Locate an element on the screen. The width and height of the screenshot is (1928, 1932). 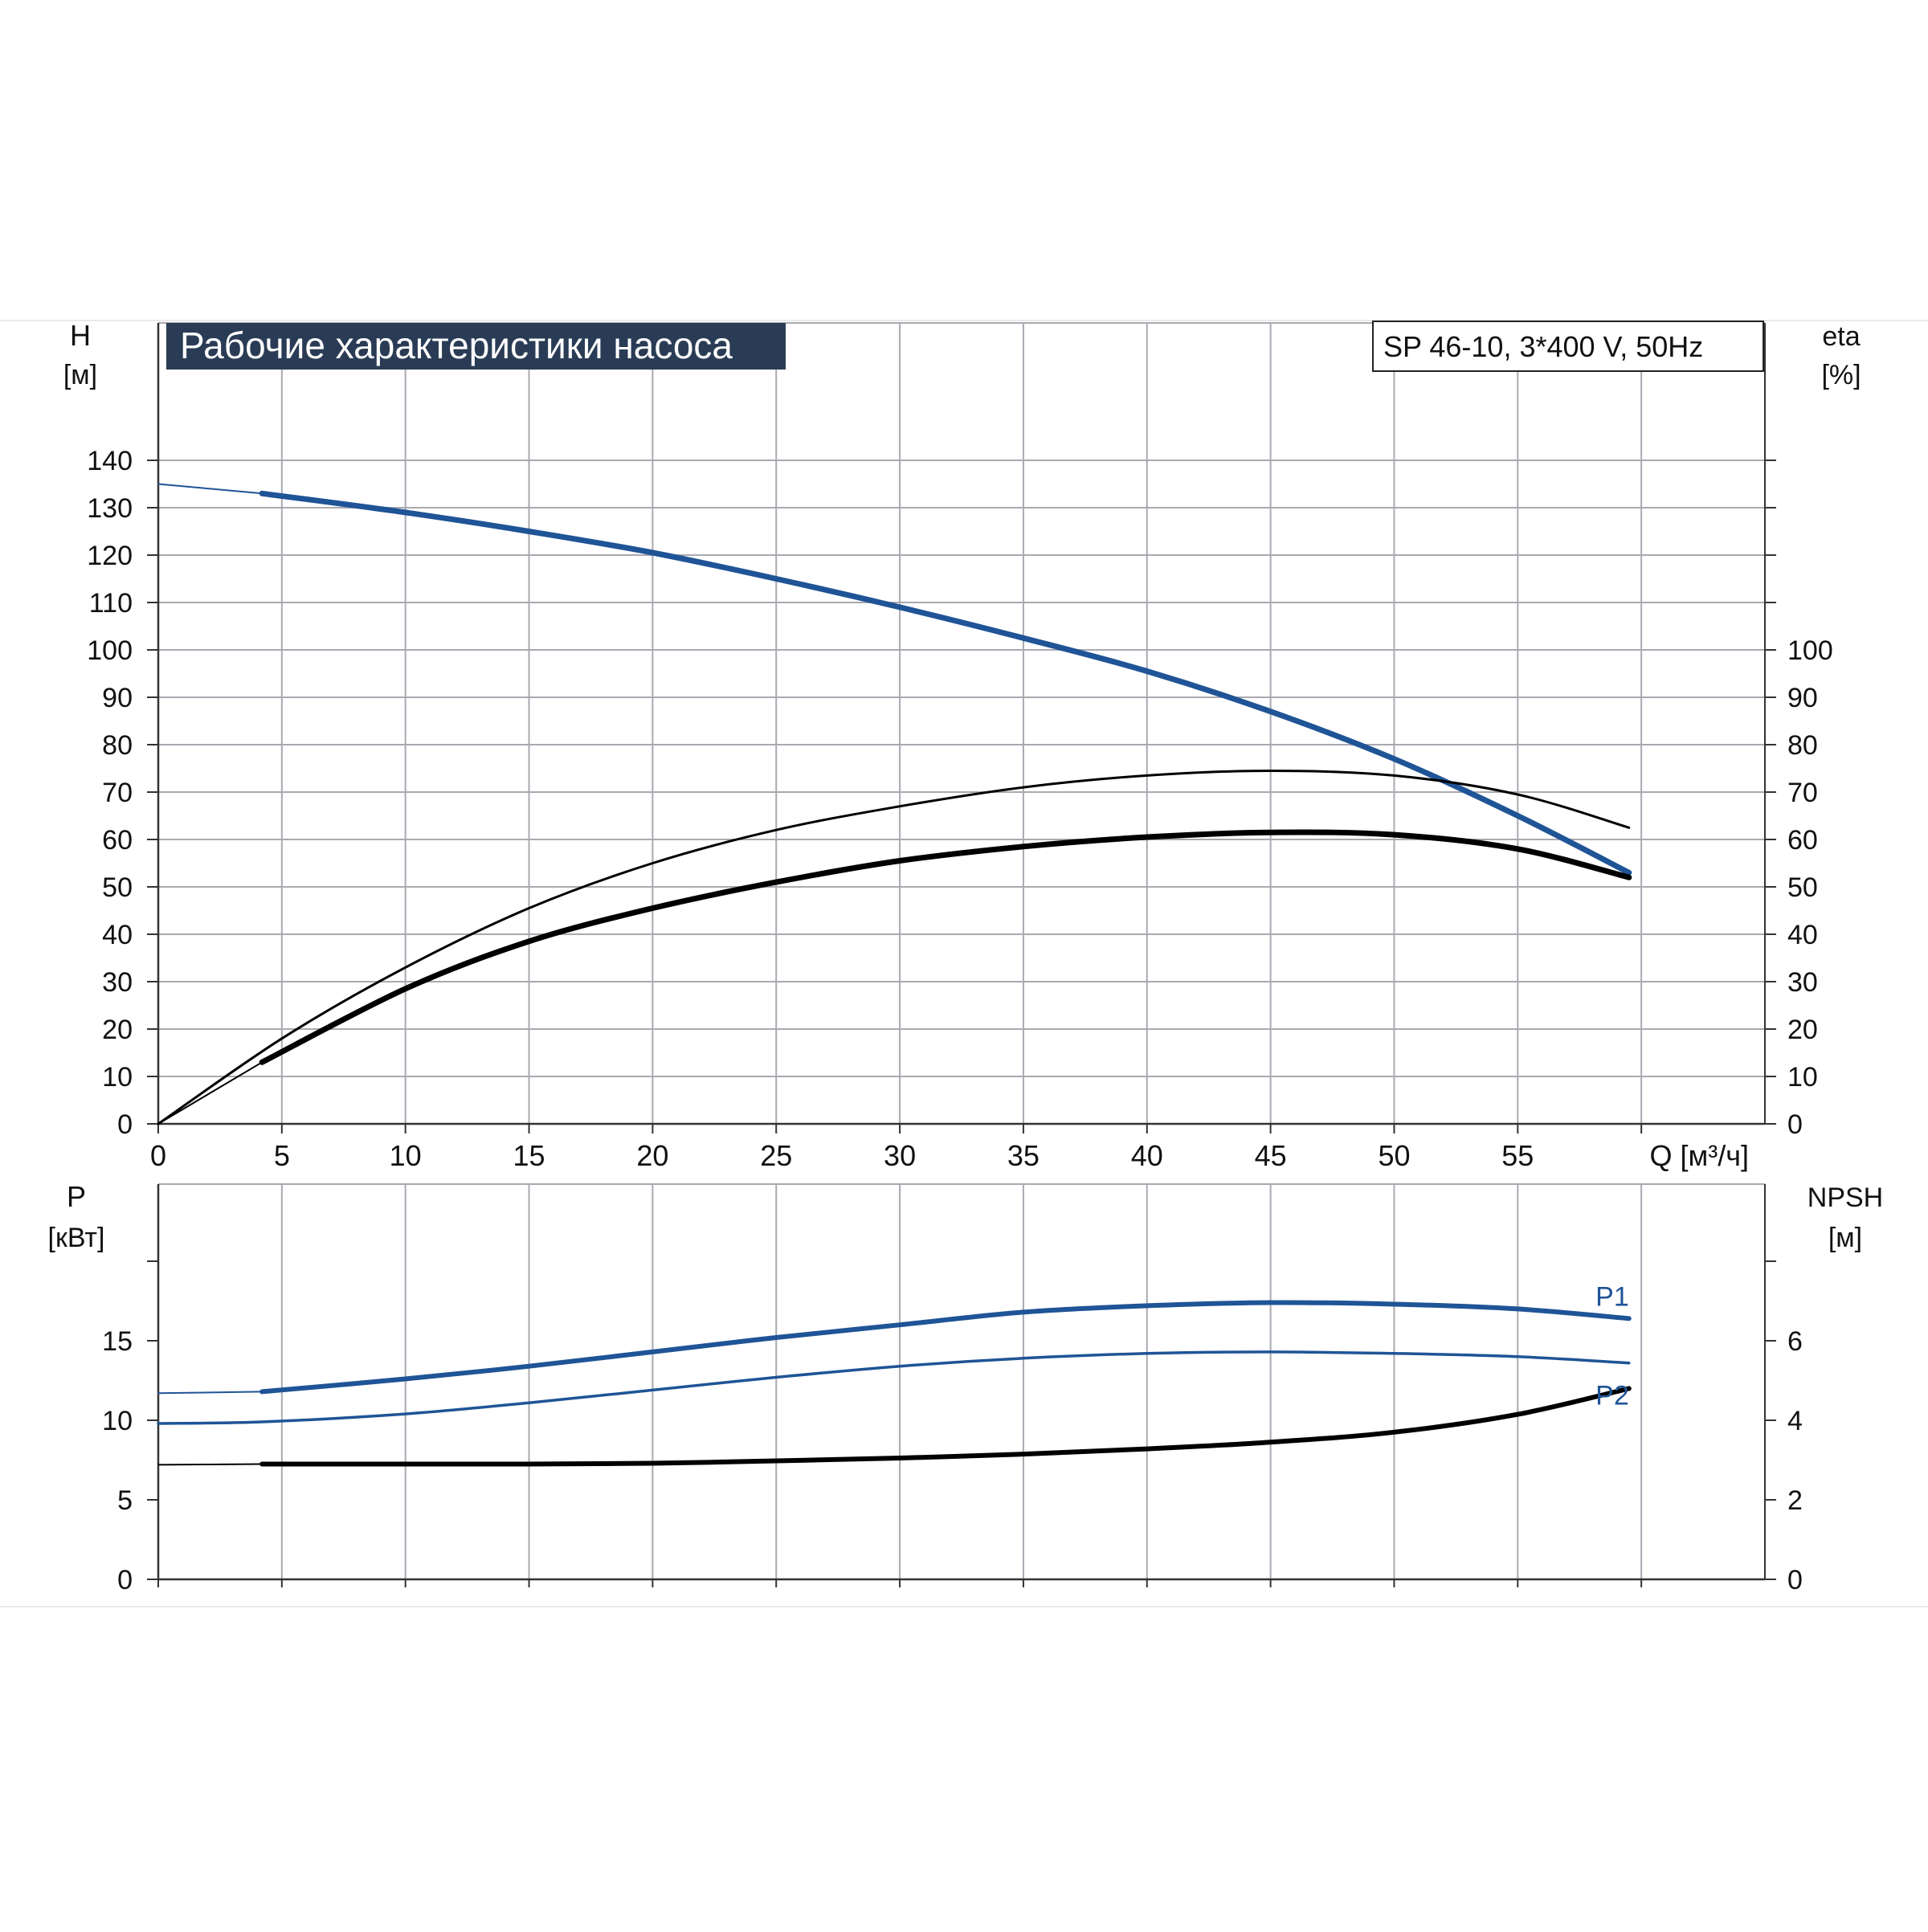
y-left-axis-unit: [кВт] is located at coordinates (76, 1238).